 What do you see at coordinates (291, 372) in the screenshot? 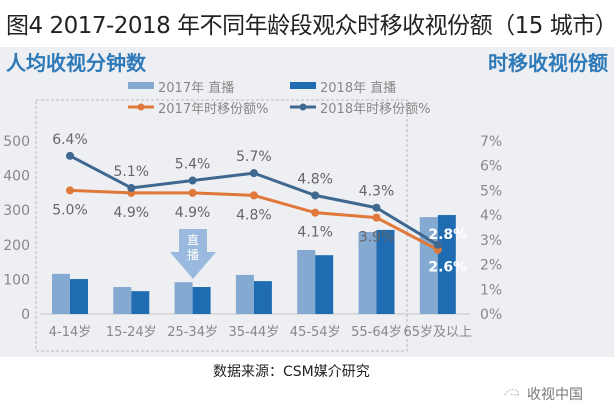
I see `data-source: 数据来源：CSM媒介研究` at bounding box center [291, 372].